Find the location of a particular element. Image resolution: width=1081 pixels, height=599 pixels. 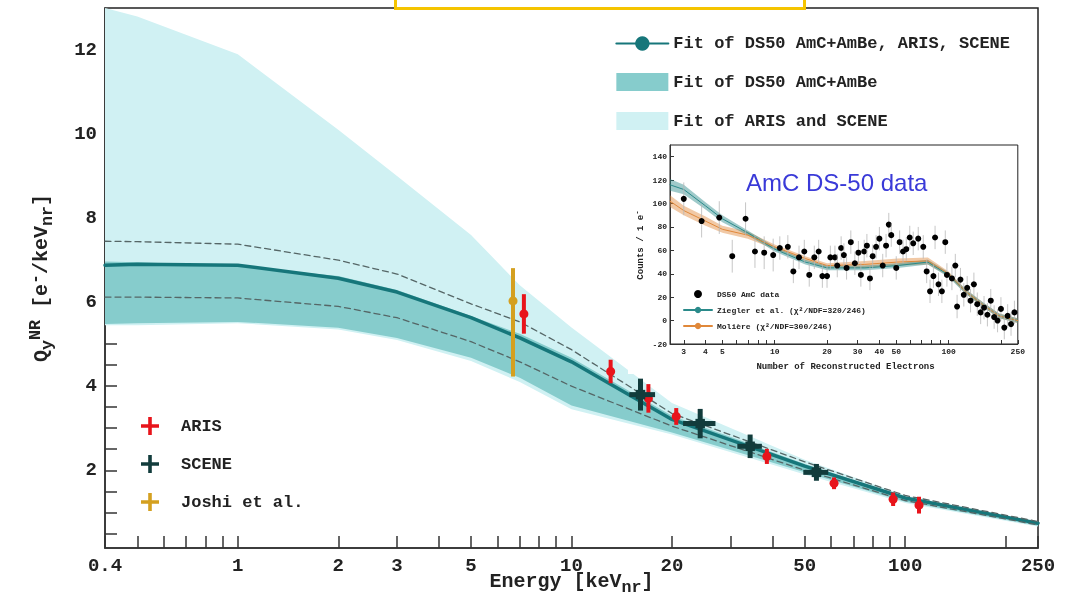

y-tick-label: 12 is located at coordinates (85, 50).